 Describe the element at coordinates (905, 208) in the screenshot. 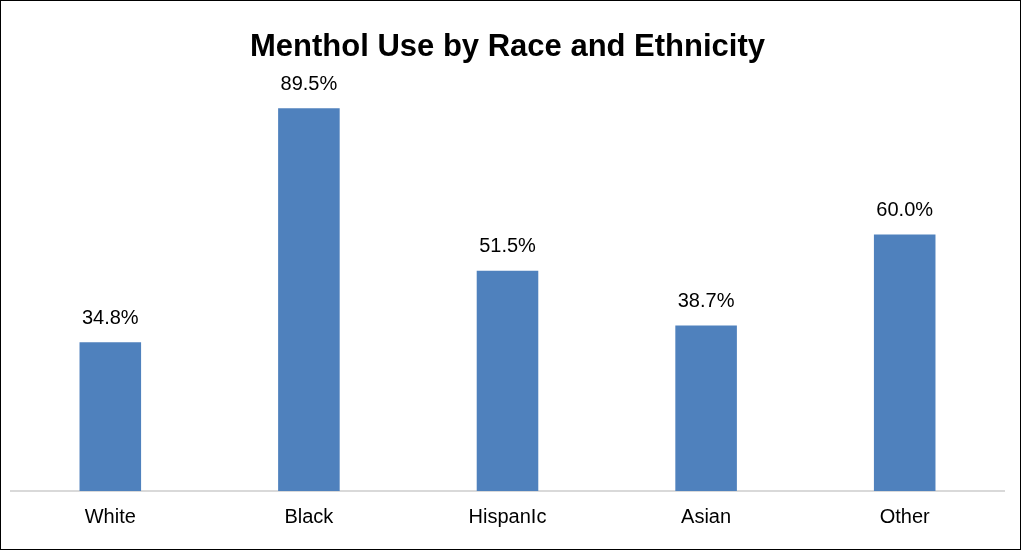

I see `data-label: 60.0%` at that location.